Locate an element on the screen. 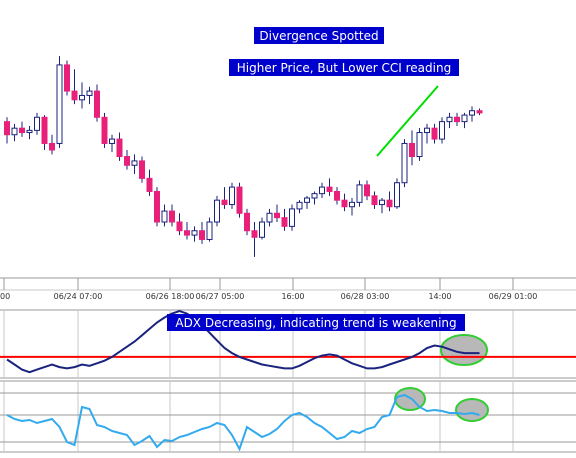  annotation-higher-price-text: Higher Price, But Lower CCI reading is located at coordinates (344, 68).